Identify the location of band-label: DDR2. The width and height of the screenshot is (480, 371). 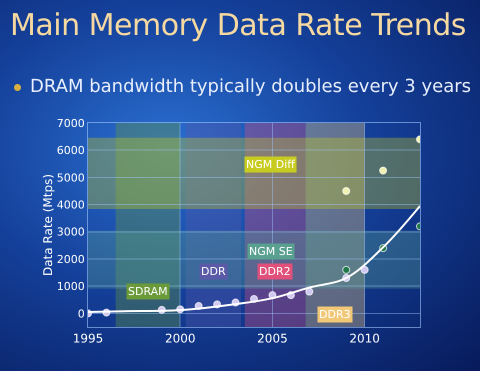
(275, 271).